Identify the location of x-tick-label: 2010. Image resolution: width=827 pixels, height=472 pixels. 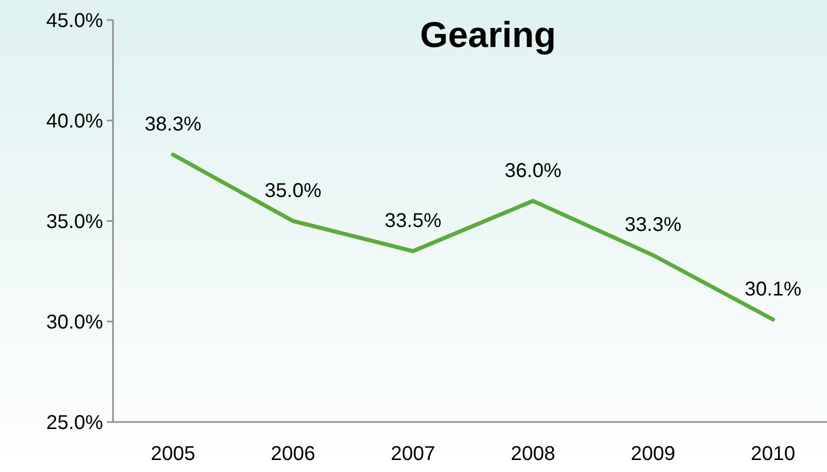
(773, 454).